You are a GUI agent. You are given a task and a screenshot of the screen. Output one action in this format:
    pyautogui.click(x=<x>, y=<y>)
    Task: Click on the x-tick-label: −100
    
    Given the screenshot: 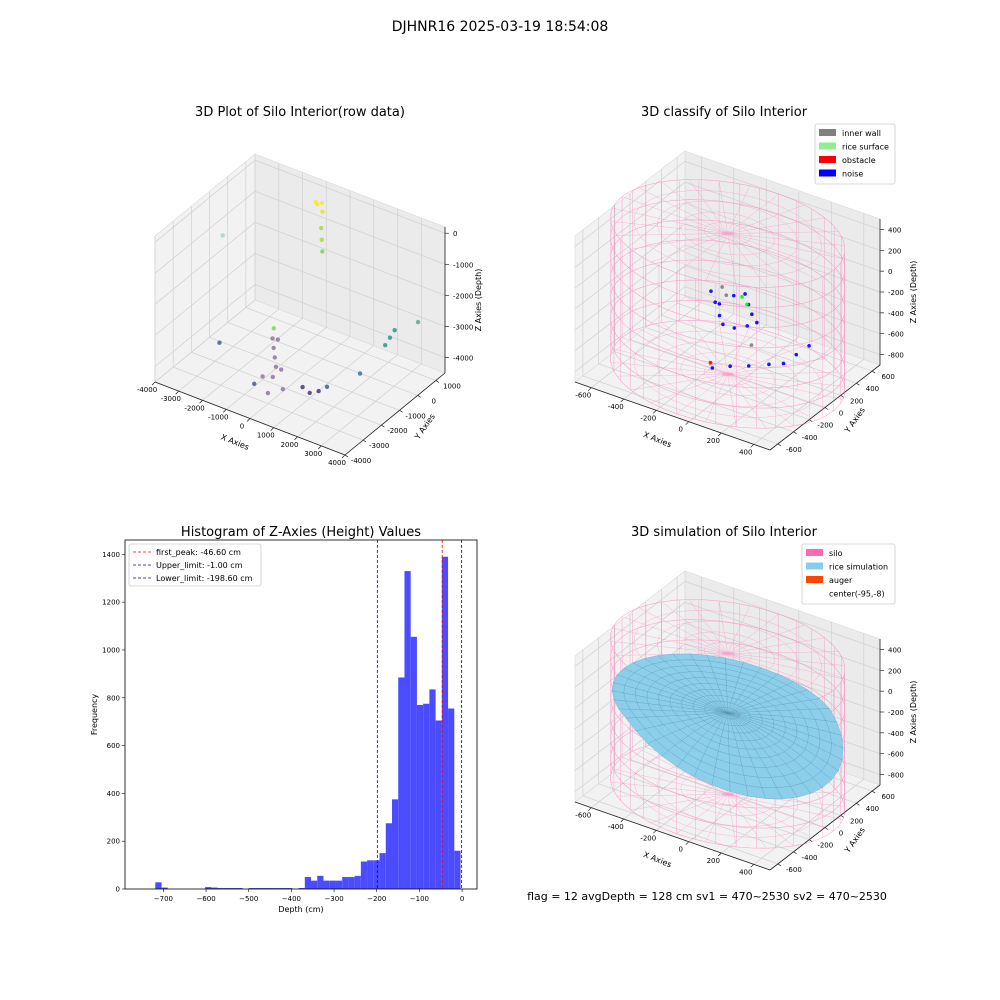 What is the action you would take?
    pyautogui.click(x=419, y=899)
    